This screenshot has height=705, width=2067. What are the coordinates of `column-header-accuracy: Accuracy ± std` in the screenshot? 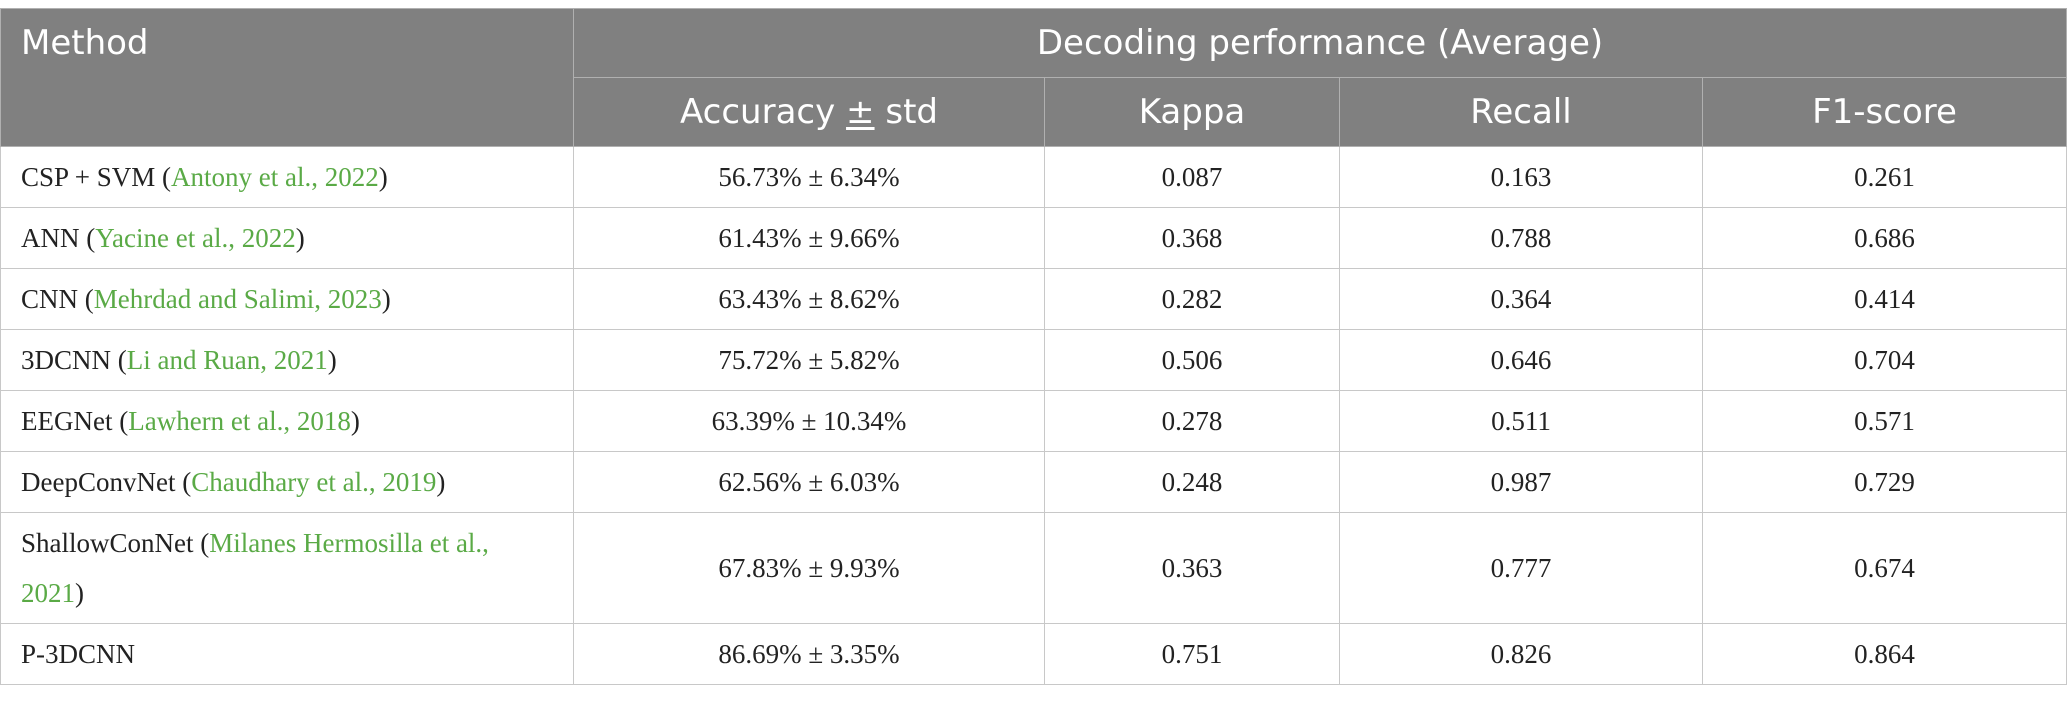 It's located at (809, 112).